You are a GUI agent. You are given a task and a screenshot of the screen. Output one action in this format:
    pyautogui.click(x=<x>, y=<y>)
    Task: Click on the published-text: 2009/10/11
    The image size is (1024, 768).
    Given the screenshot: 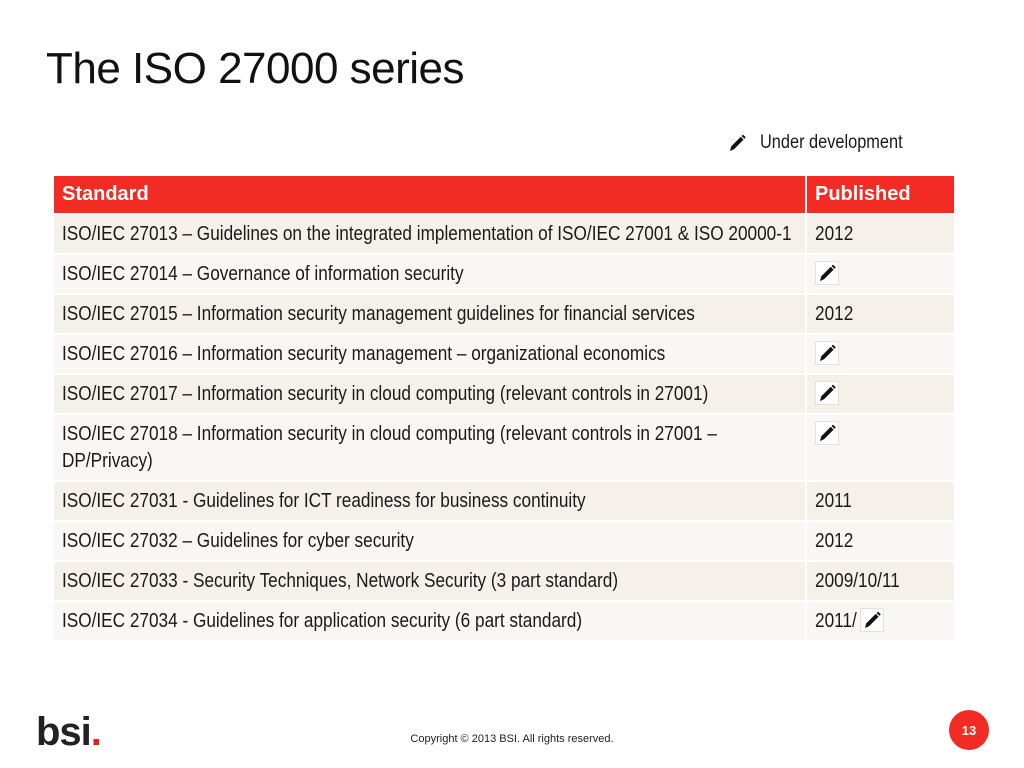 What is the action you would take?
    pyautogui.click(x=857, y=581)
    